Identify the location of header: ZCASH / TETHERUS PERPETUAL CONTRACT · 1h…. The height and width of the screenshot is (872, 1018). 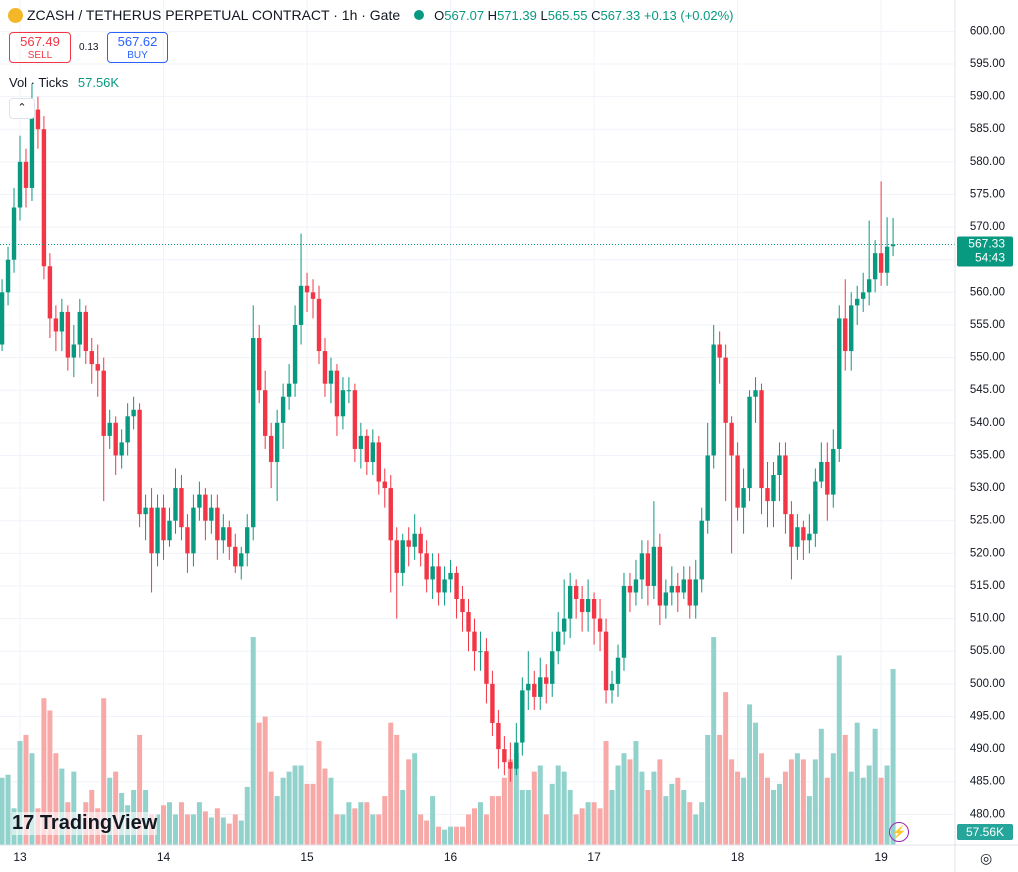
(370, 15).